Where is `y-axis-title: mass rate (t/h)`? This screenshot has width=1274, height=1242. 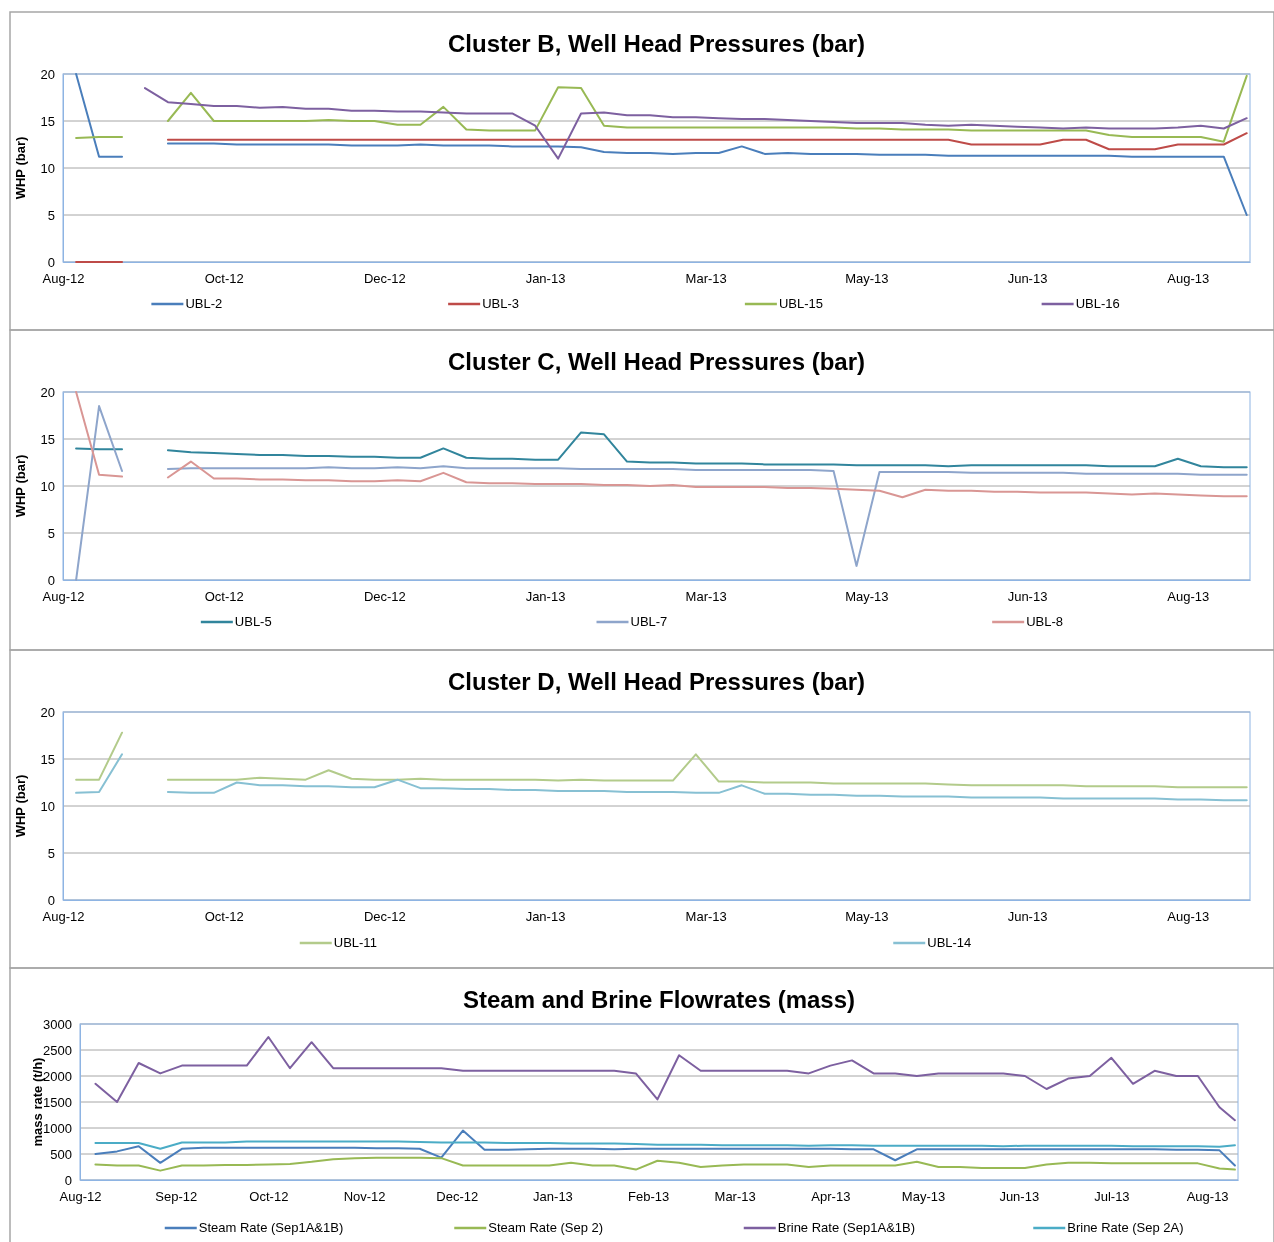 y-axis-title: mass rate (t/h) is located at coordinates (37, 1102).